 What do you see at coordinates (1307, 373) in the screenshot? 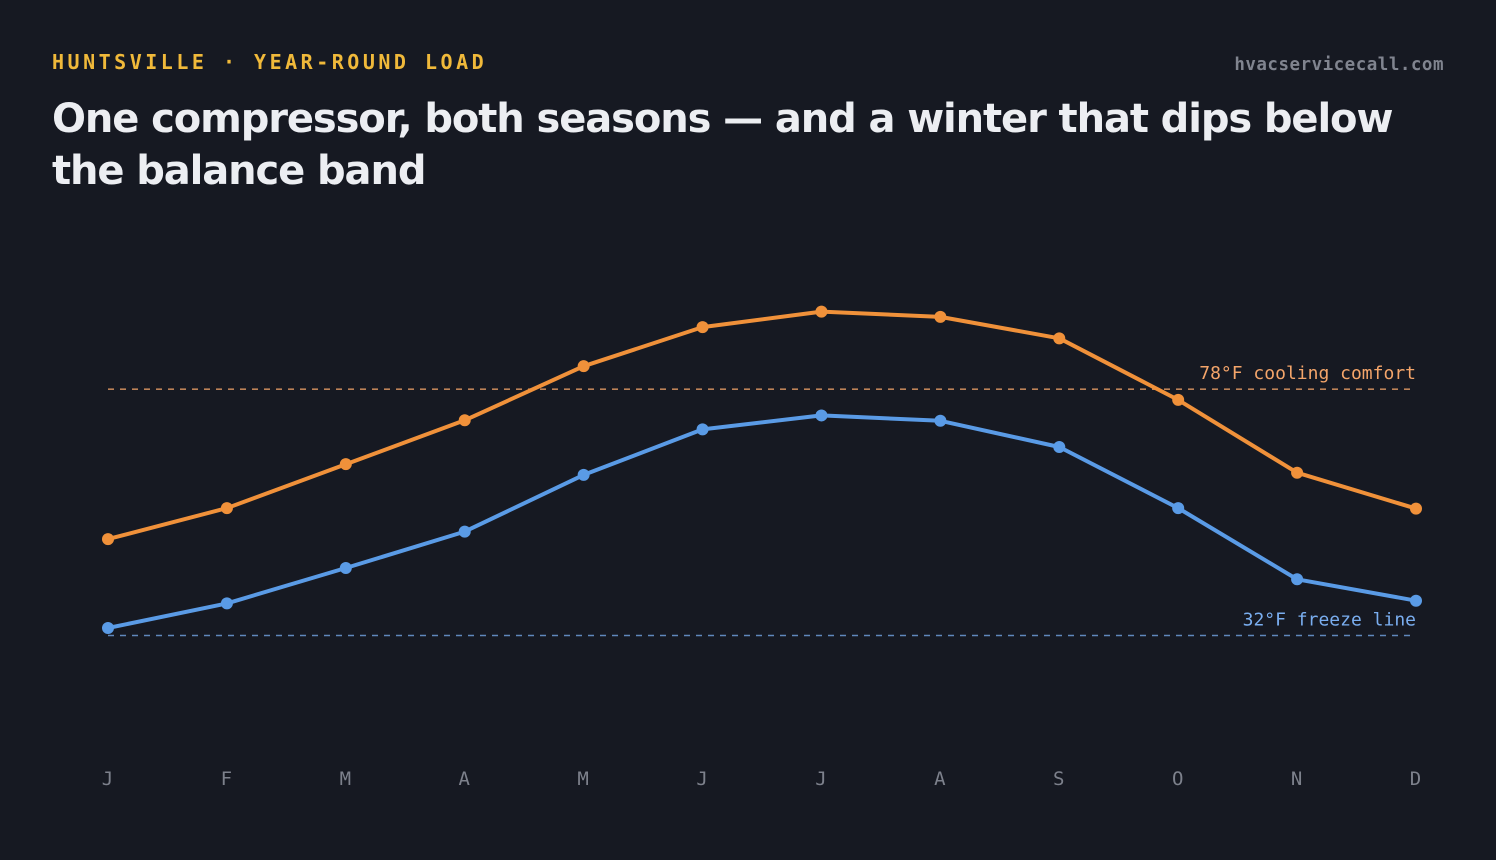
I see `reference-label-0: 78°F cooling comfort` at bounding box center [1307, 373].